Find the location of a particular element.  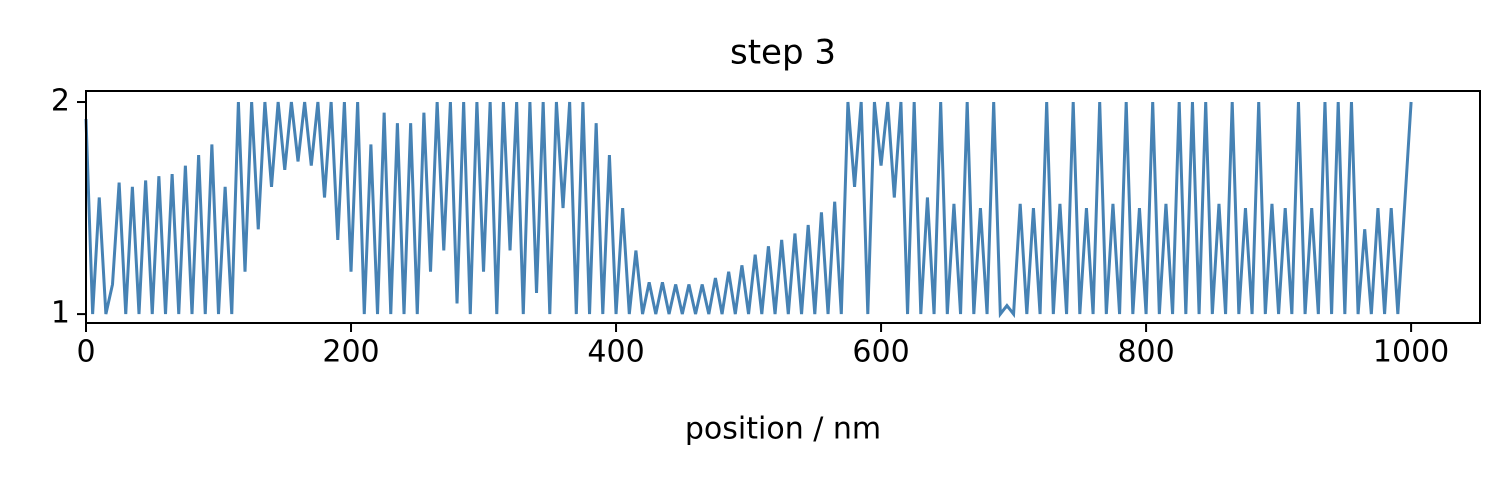

x-axis-label: position / nm is located at coordinates (783, 429).